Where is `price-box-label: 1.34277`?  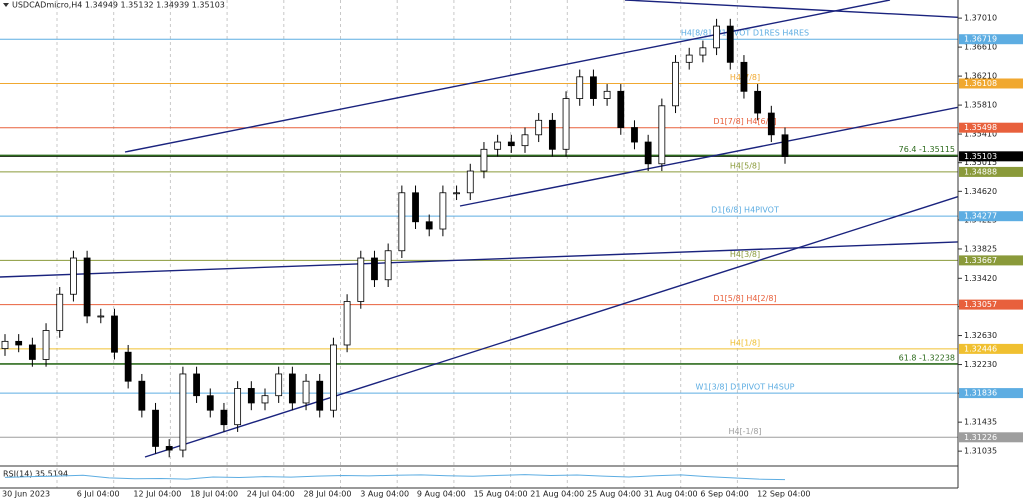
price-box-label: 1.34277 is located at coordinates (980, 216).